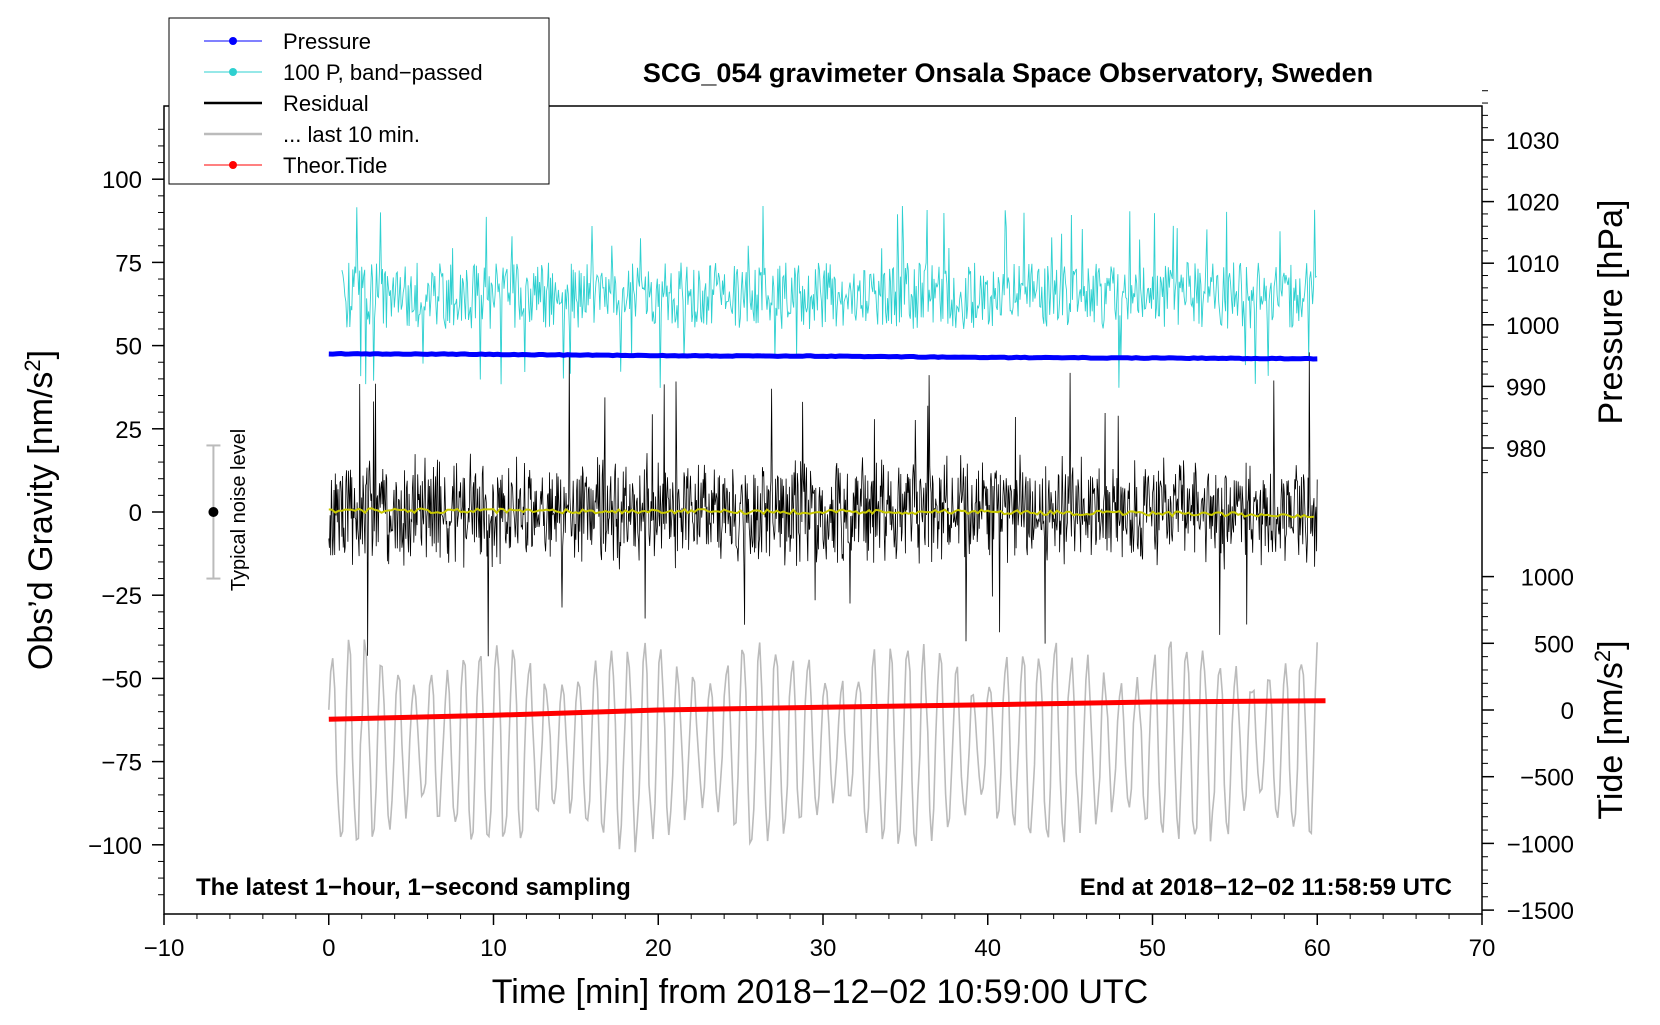 This screenshot has width=1660, height=1025. I want to click on left-tick-label: 0, so click(135, 513).